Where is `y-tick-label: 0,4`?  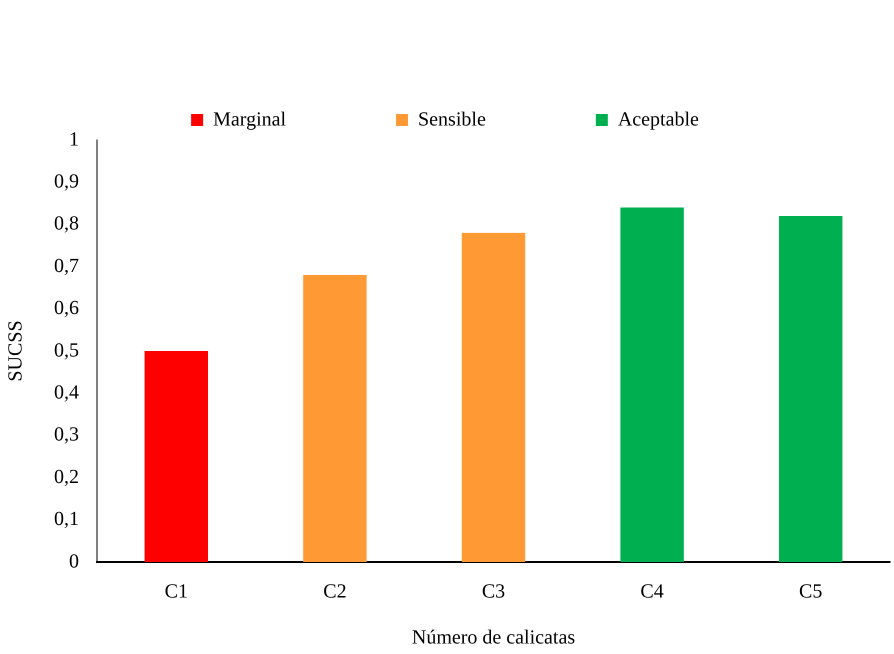 y-tick-label: 0,4 is located at coordinates (66, 392).